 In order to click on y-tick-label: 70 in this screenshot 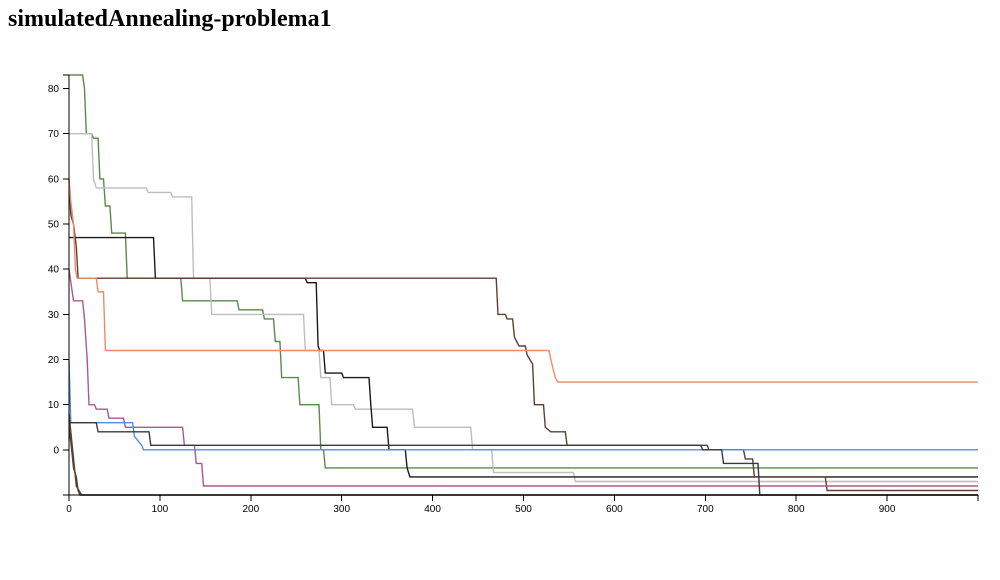, I will do `click(54, 134)`.